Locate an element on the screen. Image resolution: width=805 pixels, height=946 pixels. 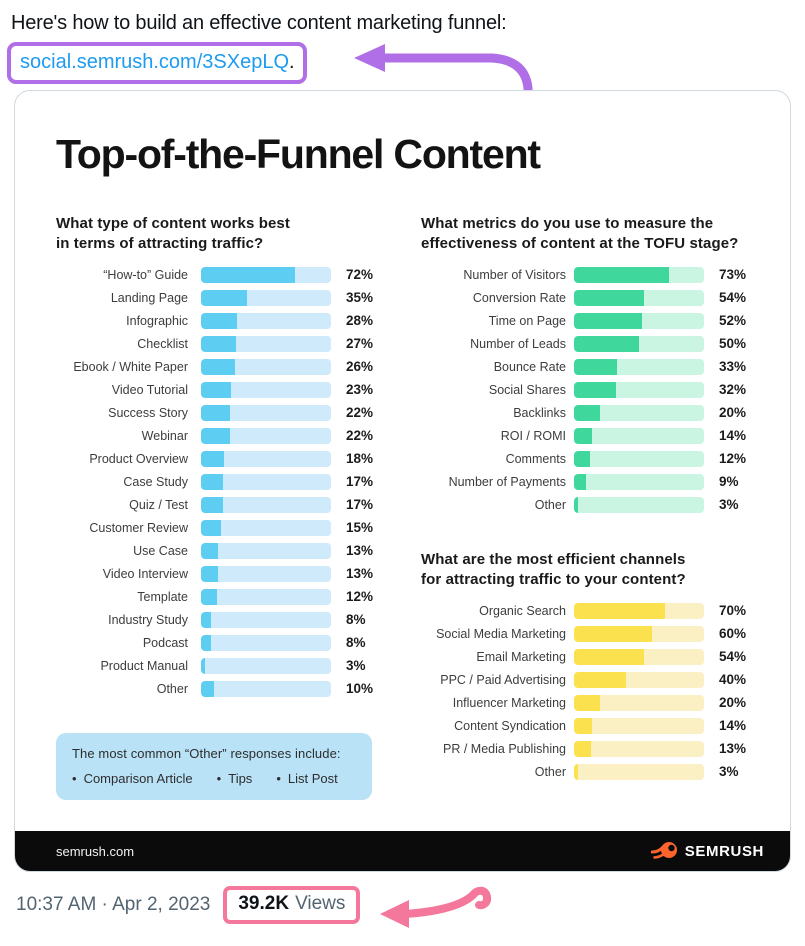
bar-row: “How-to” Guide 72% is located at coordinates (231, 274).